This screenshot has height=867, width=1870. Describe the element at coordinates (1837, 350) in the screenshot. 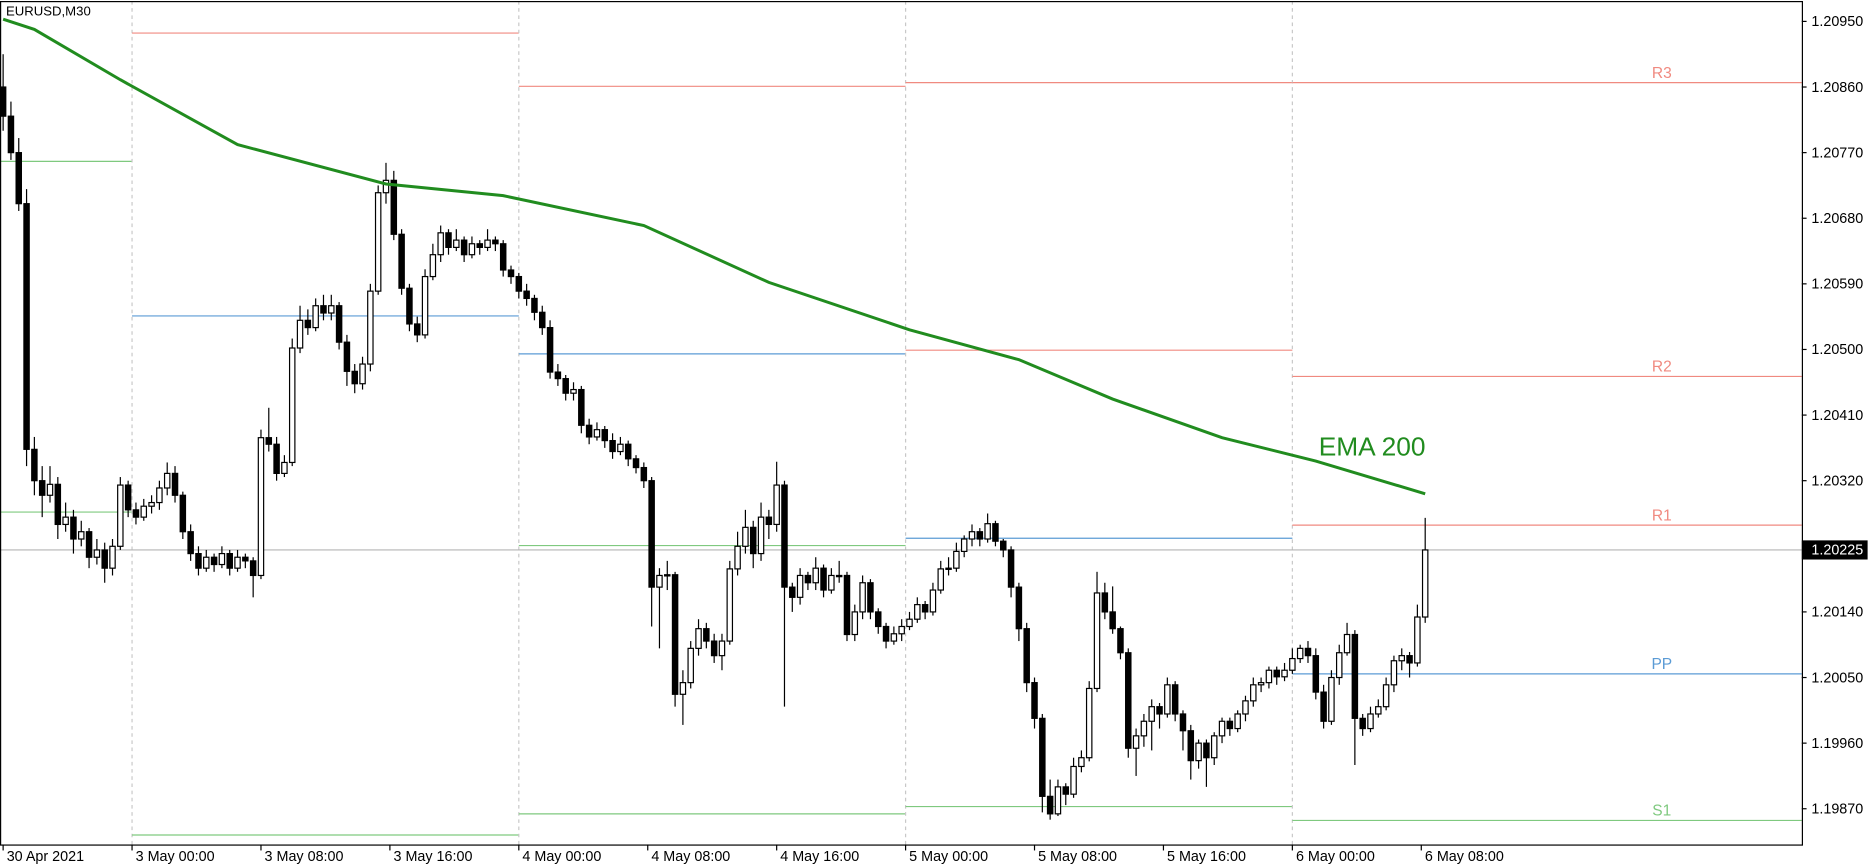

I see `y-tick-label: 1.20500` at that location.